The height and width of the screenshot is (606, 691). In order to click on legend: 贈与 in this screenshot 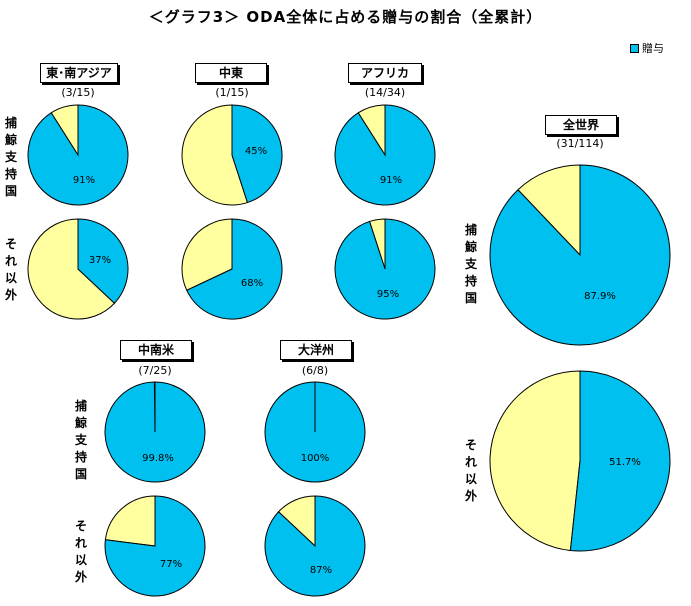, I will do `click(647, 48)`.